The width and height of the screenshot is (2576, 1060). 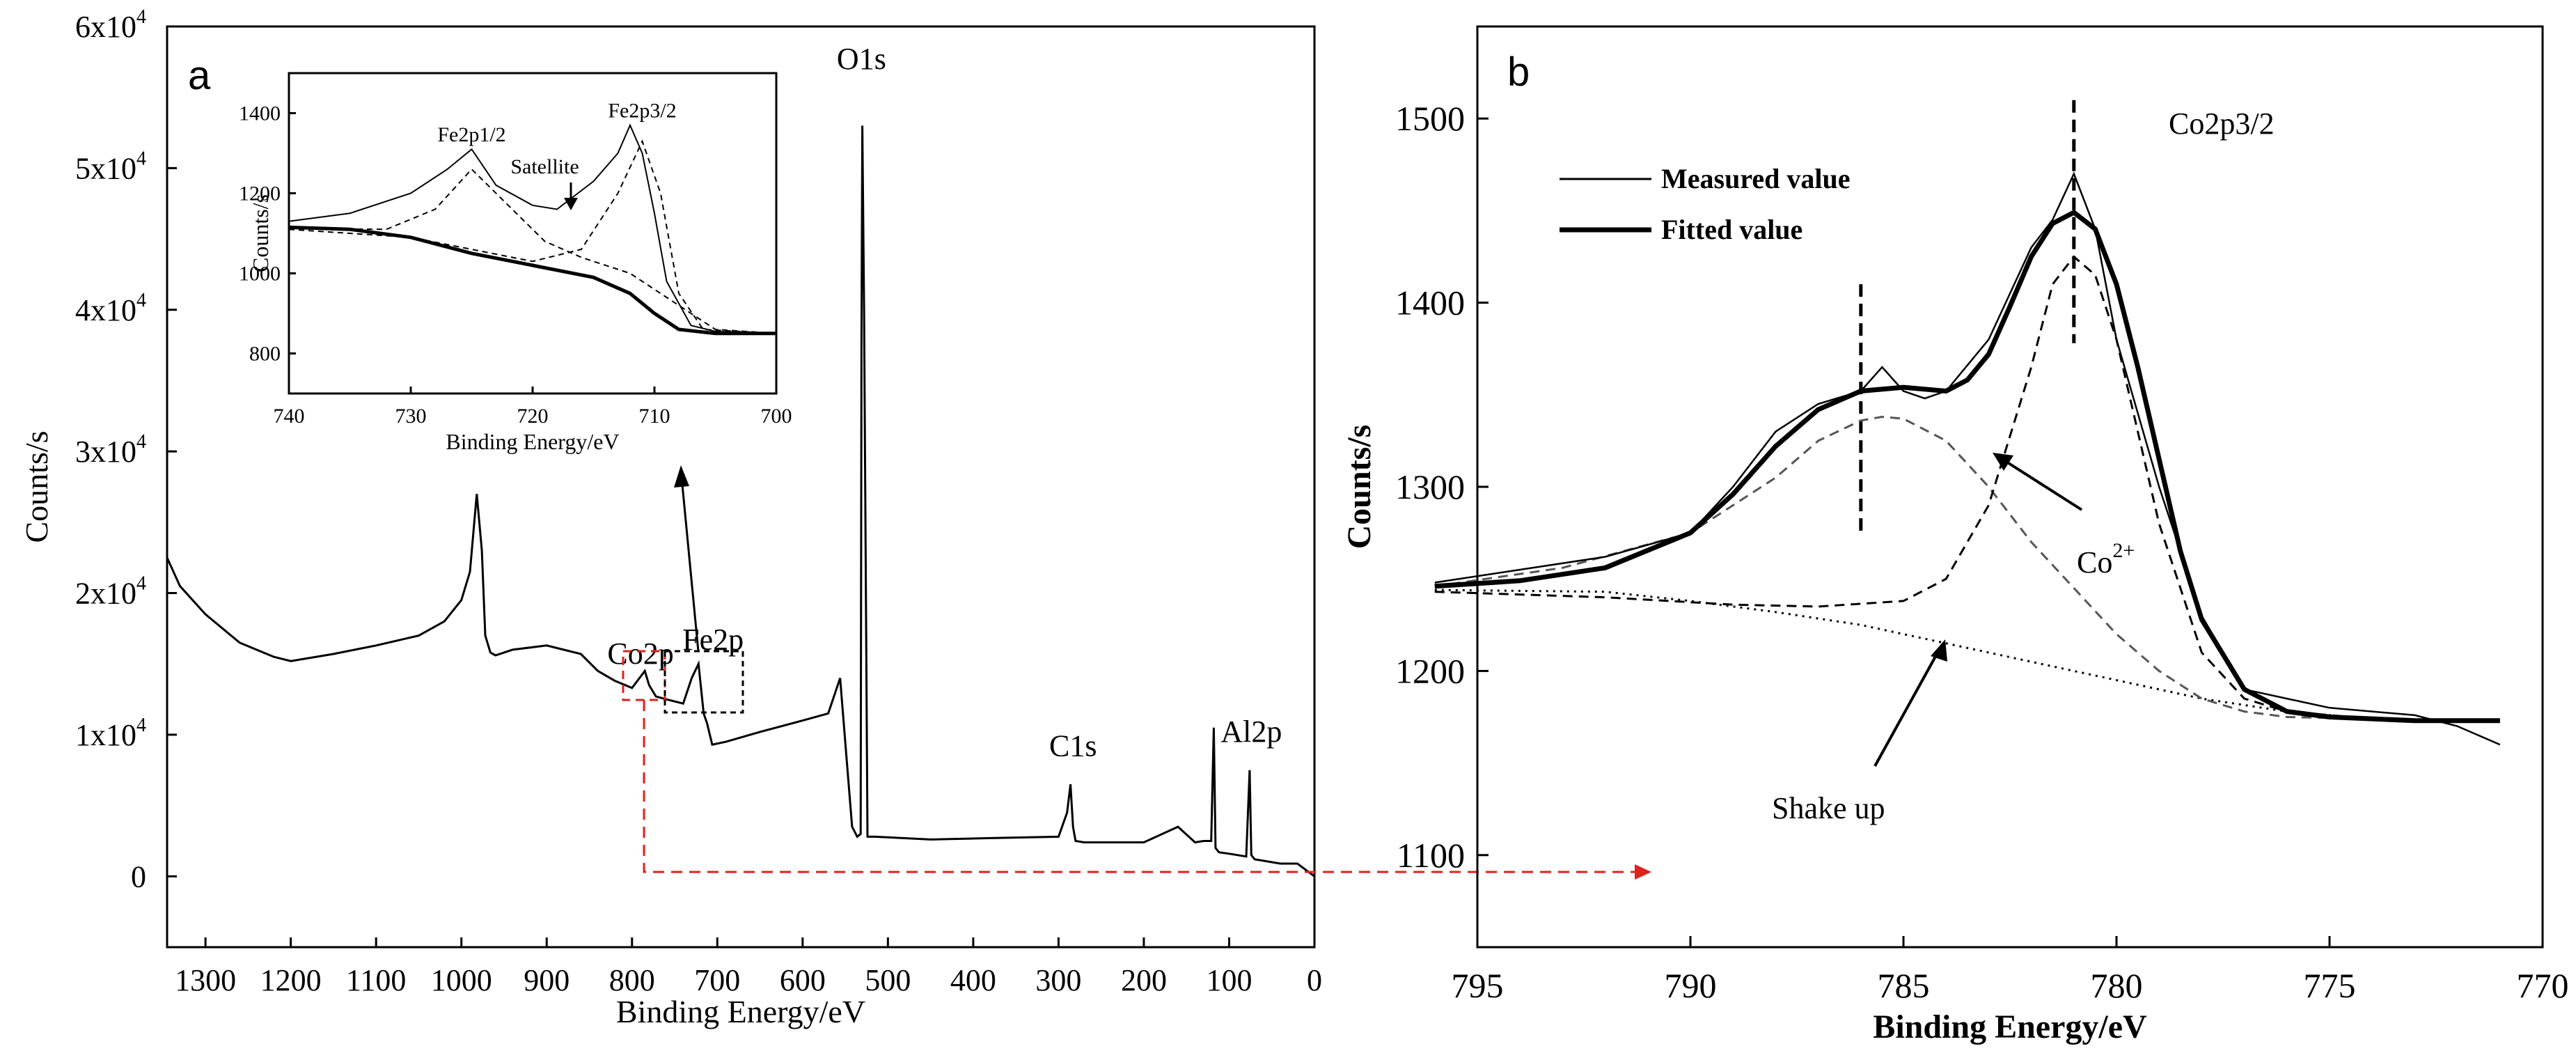 What do you see at coordinates (1058, 980) in the screenshot?
I see `panel-a-x-tick-label: 300` at bounding box center [1058, 980].